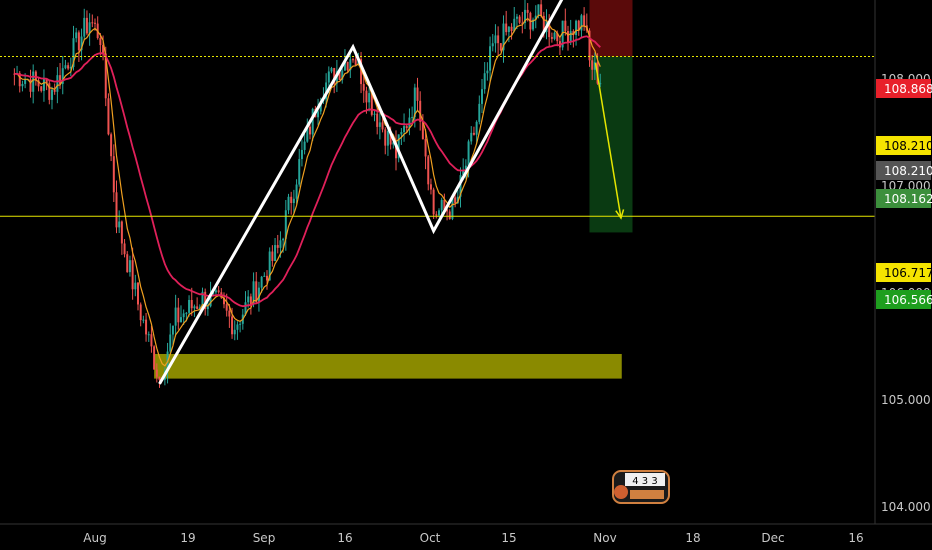 The width and height of the screenshot is (932, 550). What do you see at coordinates (187, 538) in the screenshot?
I see `x-tick-label: 19` at bounding box center [187, 538].